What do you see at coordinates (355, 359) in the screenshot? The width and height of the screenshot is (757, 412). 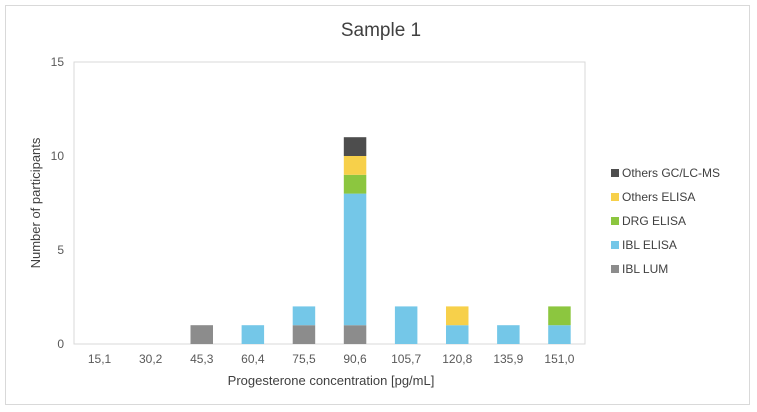 I see `x-tick-label: 90,6` at bounding box center [355, 359].